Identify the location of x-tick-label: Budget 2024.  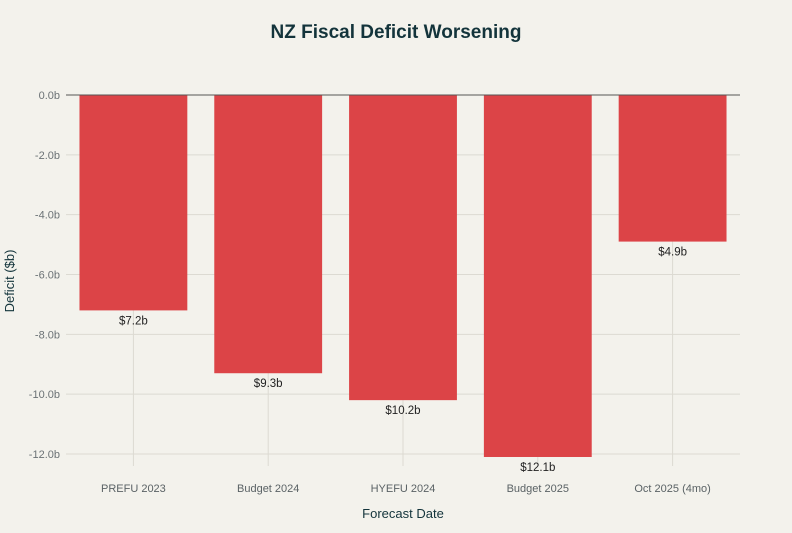
(268, 489).